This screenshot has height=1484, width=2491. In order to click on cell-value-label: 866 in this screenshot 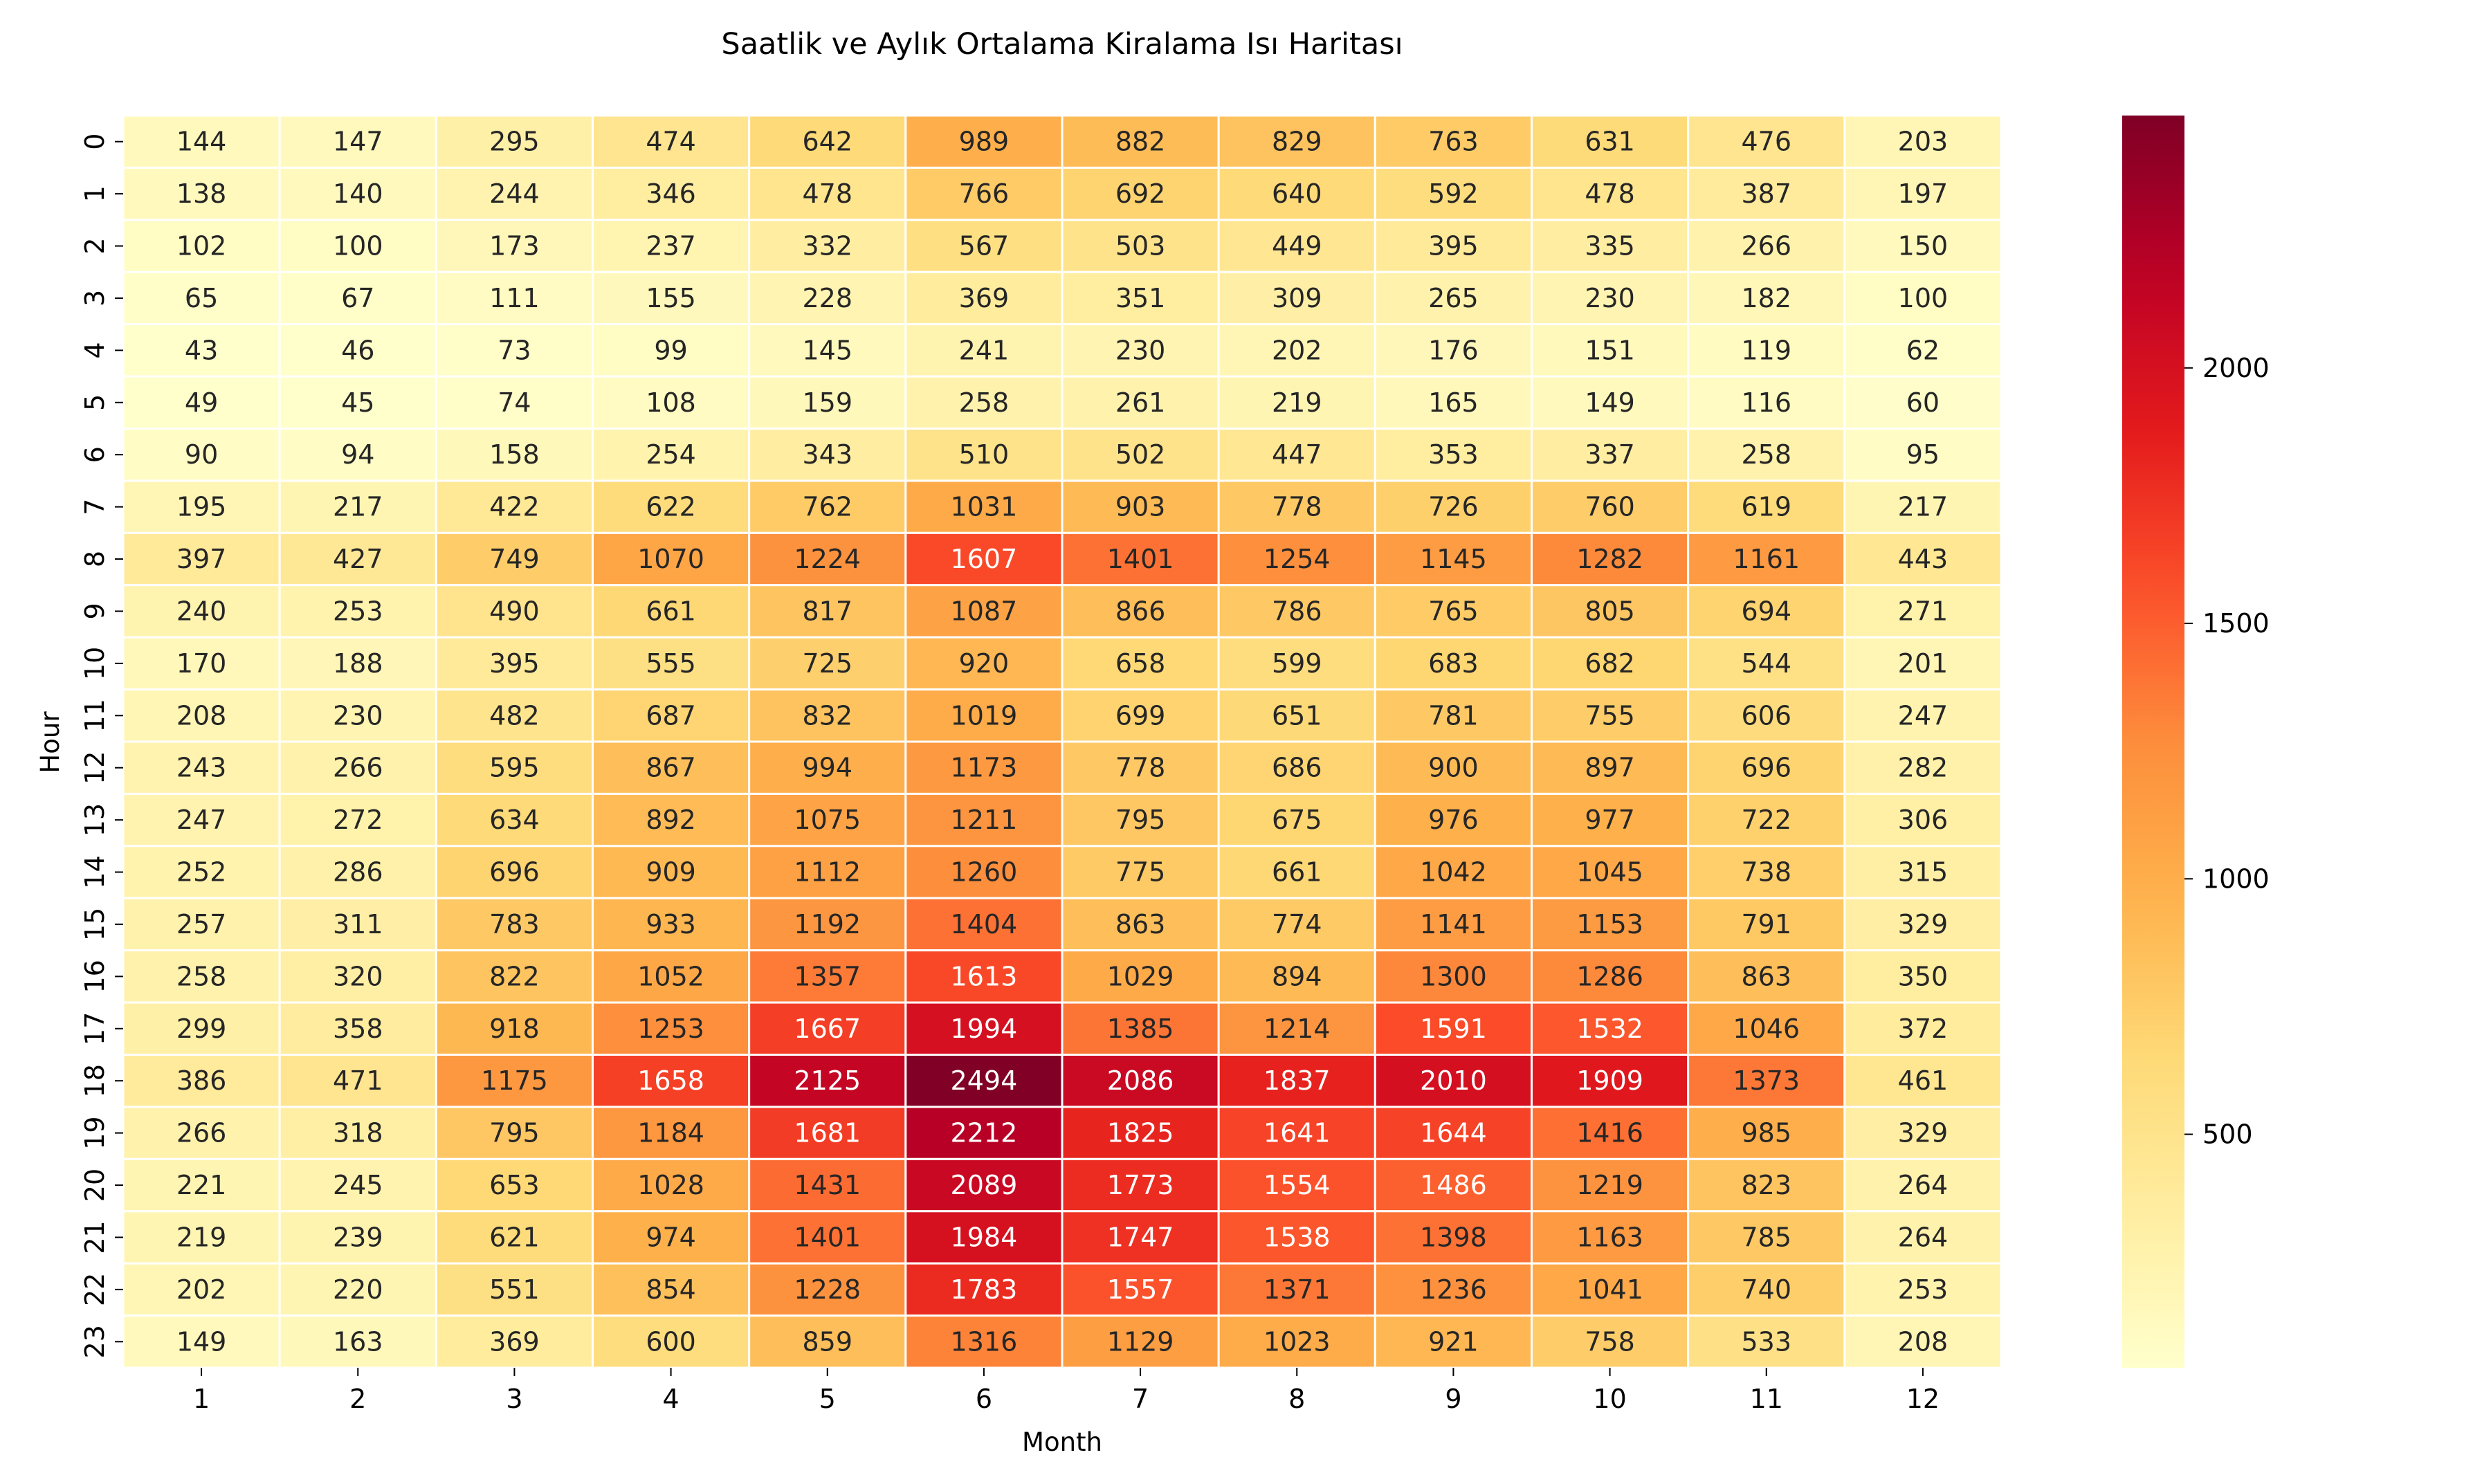, I will do `click(1140, 611)`.